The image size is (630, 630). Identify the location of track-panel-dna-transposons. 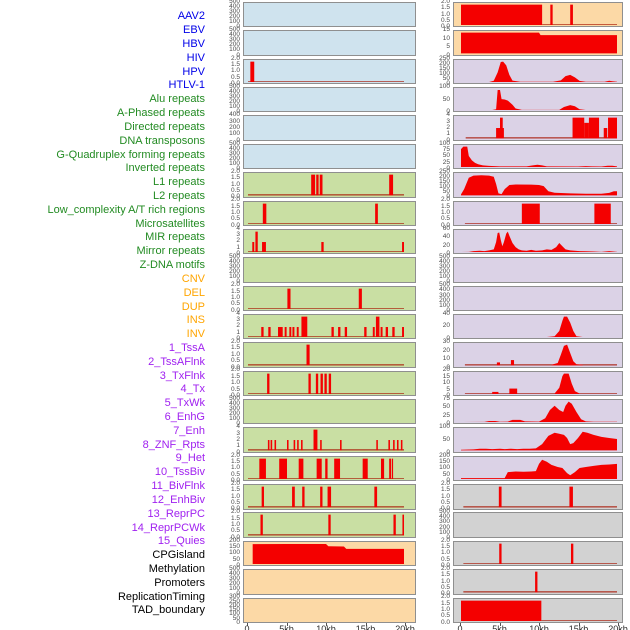
(329, 270).